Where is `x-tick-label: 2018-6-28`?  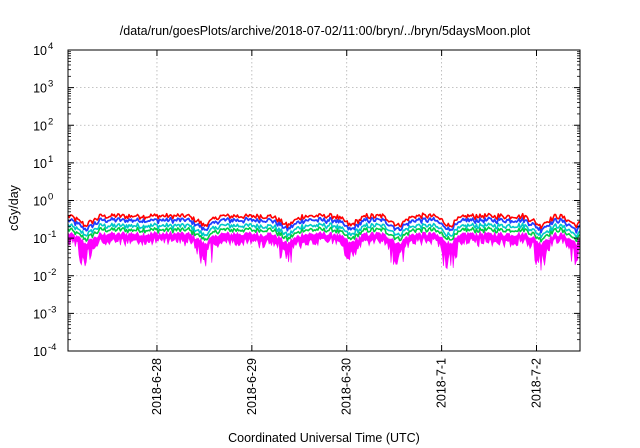 x-tick-label: 2018-6-28 is located at coordinates (157, 386).